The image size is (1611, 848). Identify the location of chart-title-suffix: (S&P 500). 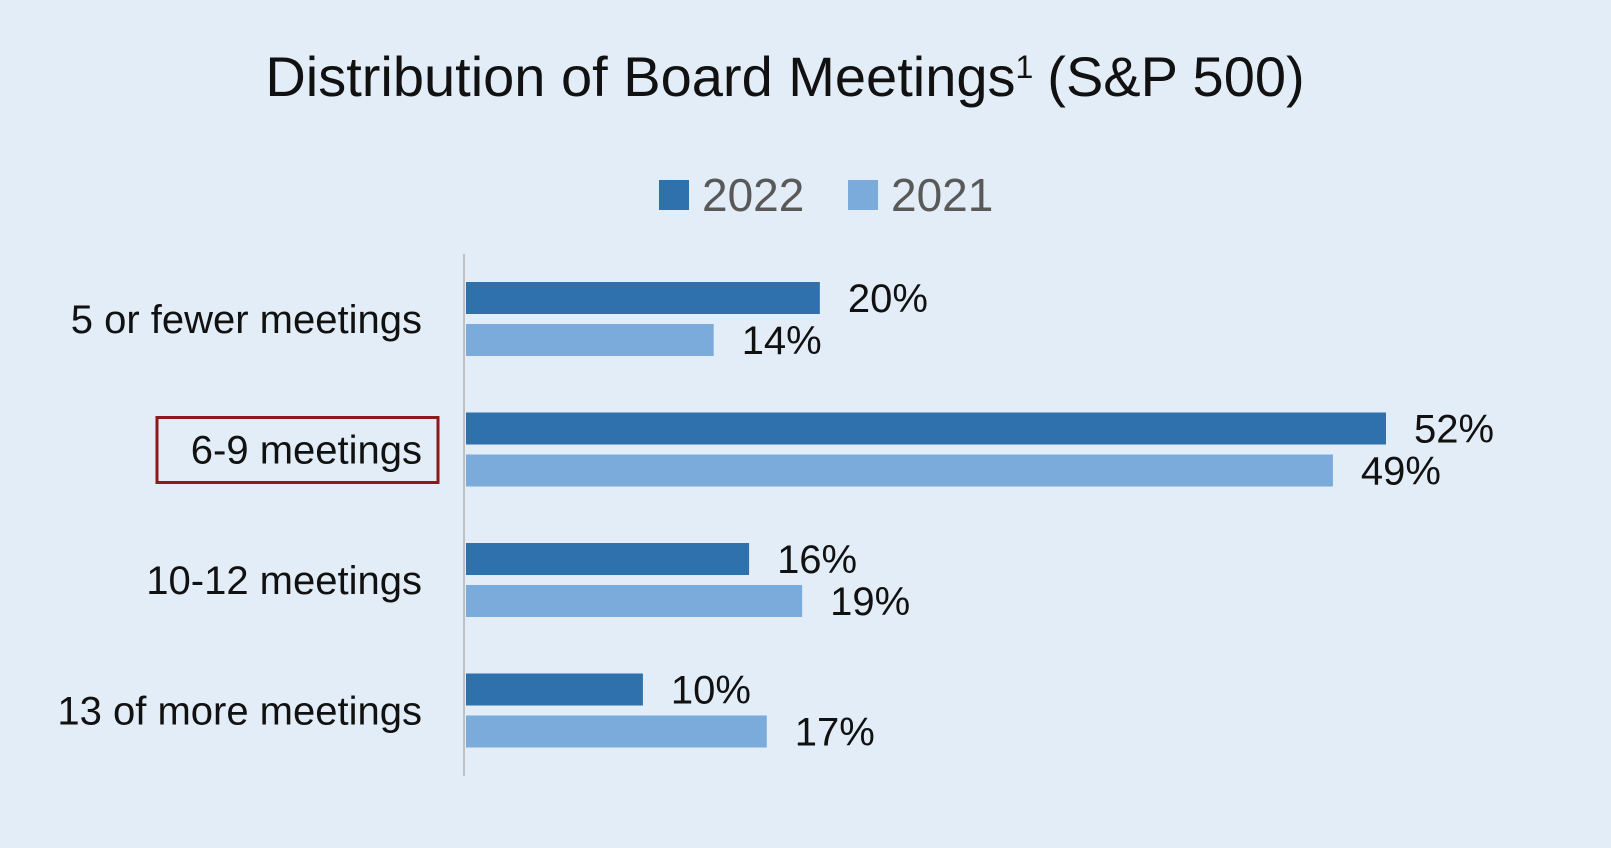
(1175, 76).